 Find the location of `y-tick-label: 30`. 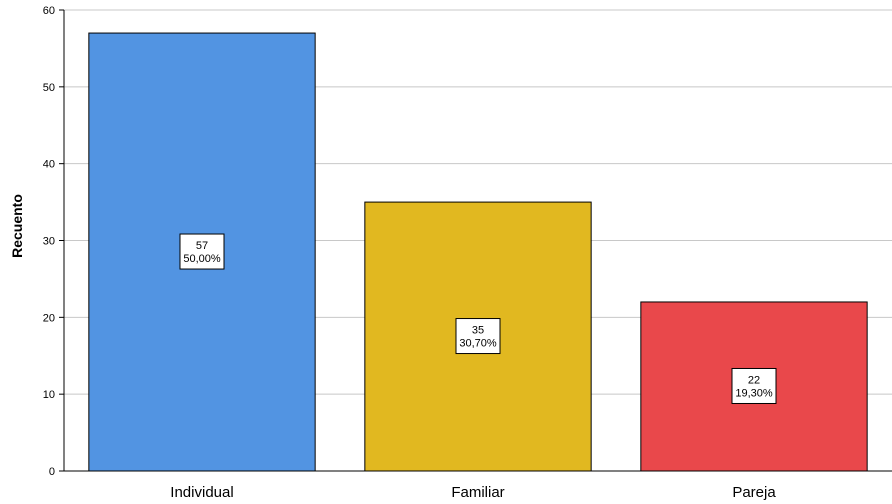

y-tick-label: 30 is located at coordinates (49, 242).